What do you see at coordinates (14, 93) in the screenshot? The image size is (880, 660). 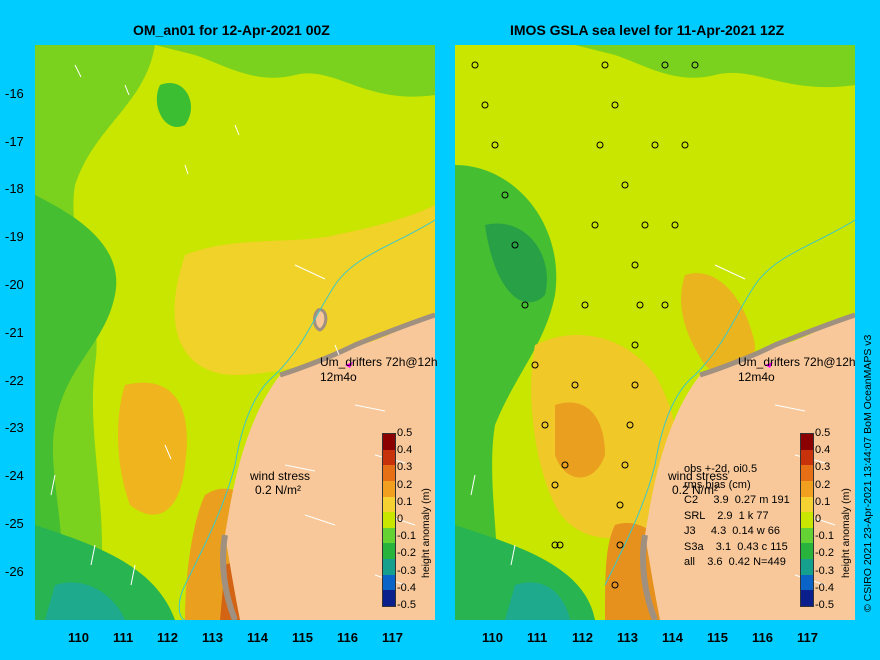 I see `lat-tick: -16` at bounding box center [14, 93].